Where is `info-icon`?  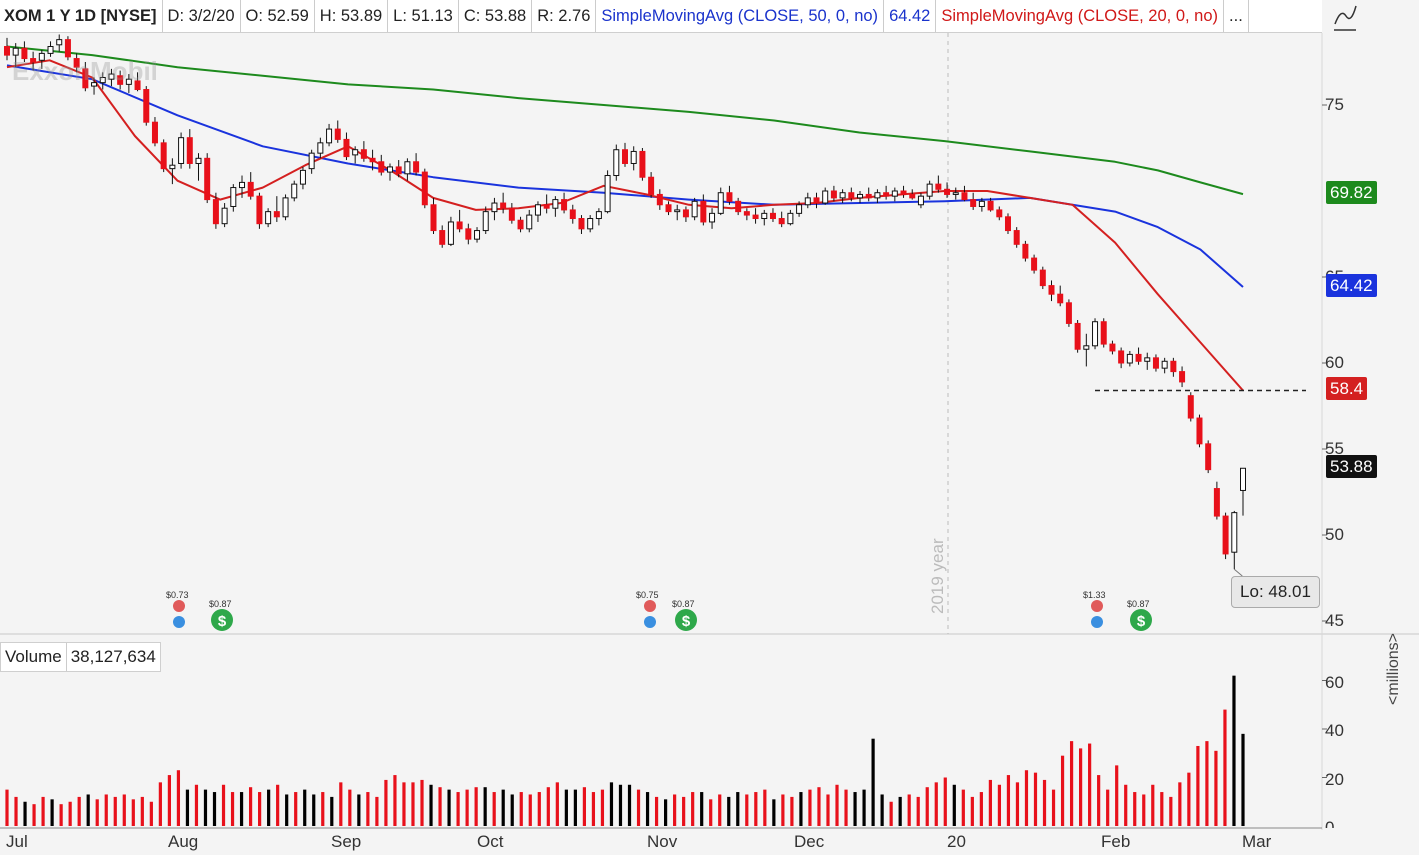
info-icon is located at coordinates (1097, 622).